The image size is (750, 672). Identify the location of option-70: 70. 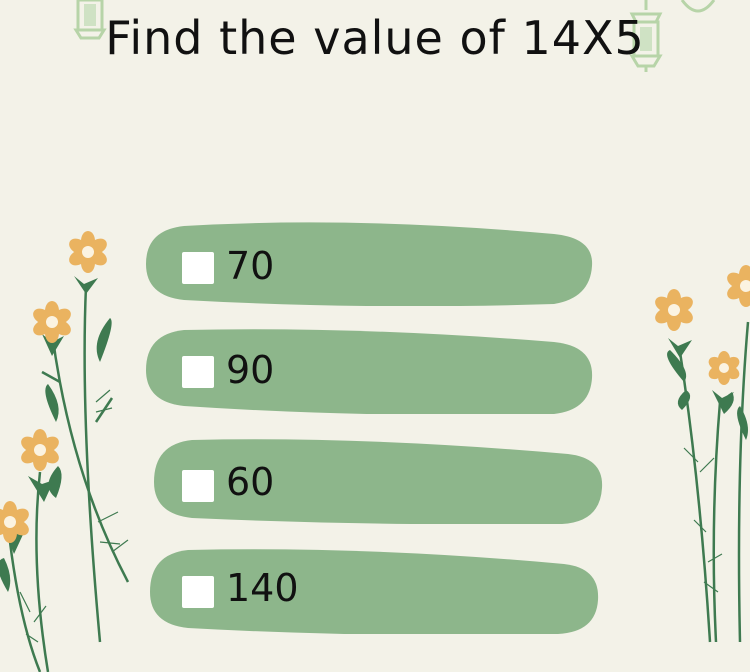
(369, 263).